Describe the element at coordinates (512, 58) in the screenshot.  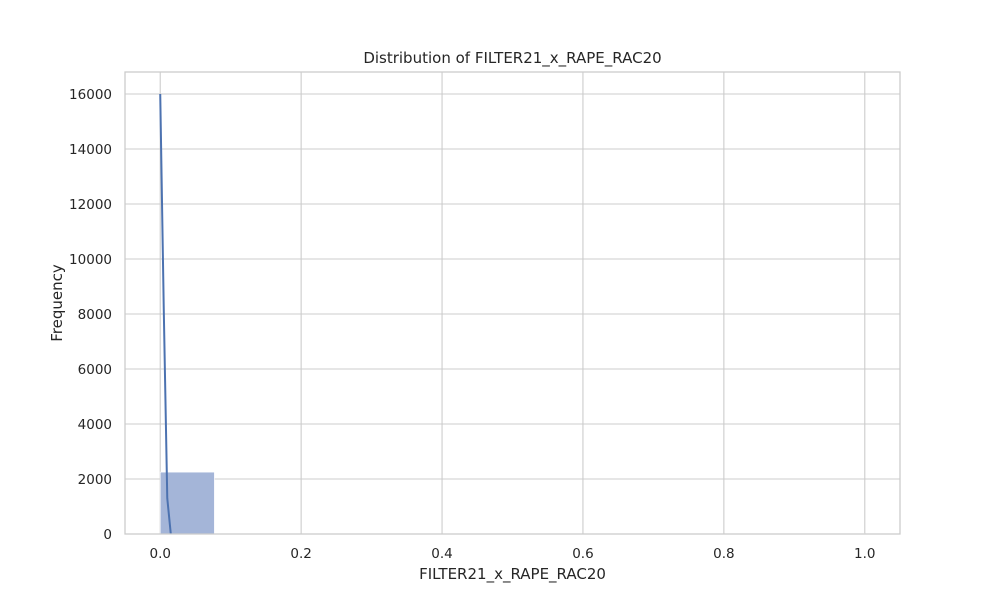
I see `chart-title: Distribution of FILTER21_x_RAPE_RAC20` at that location.